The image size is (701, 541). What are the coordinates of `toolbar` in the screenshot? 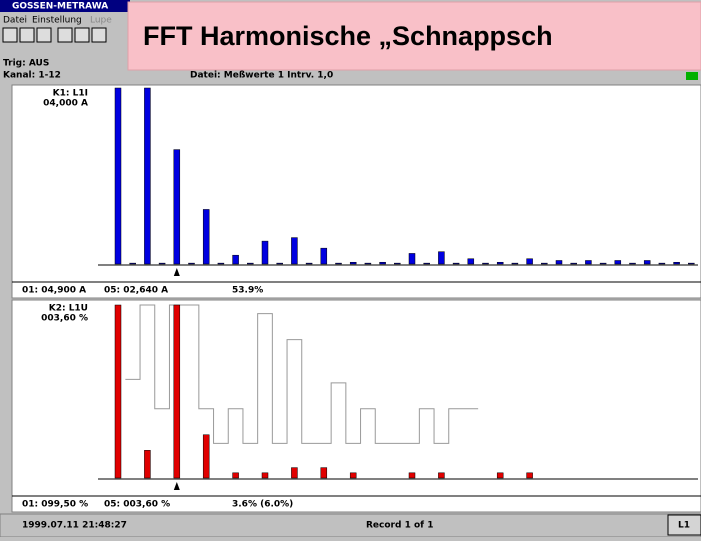 It's located at (54, 35).